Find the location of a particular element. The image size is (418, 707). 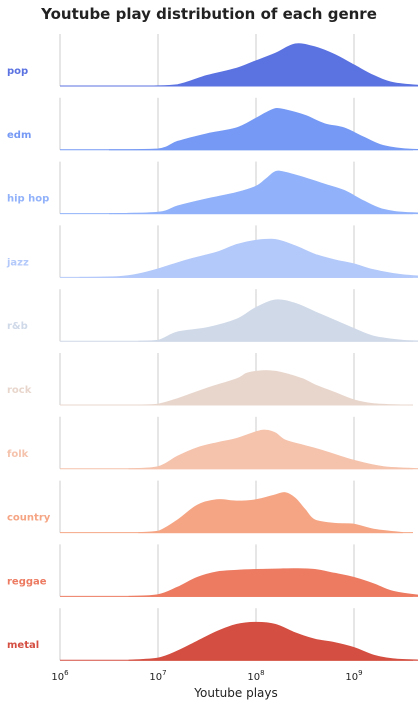

x-tick-label-2: 10⁸ is located at coordinates (255, 676).